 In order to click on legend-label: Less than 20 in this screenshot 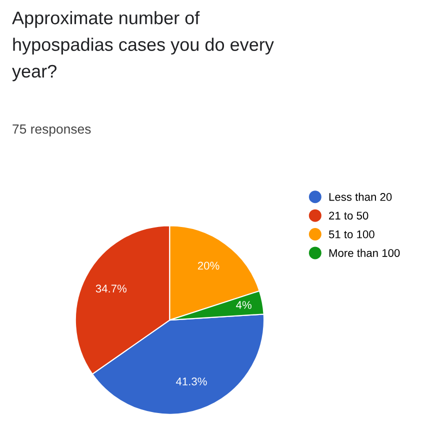, I will do `click(360, 196)`.